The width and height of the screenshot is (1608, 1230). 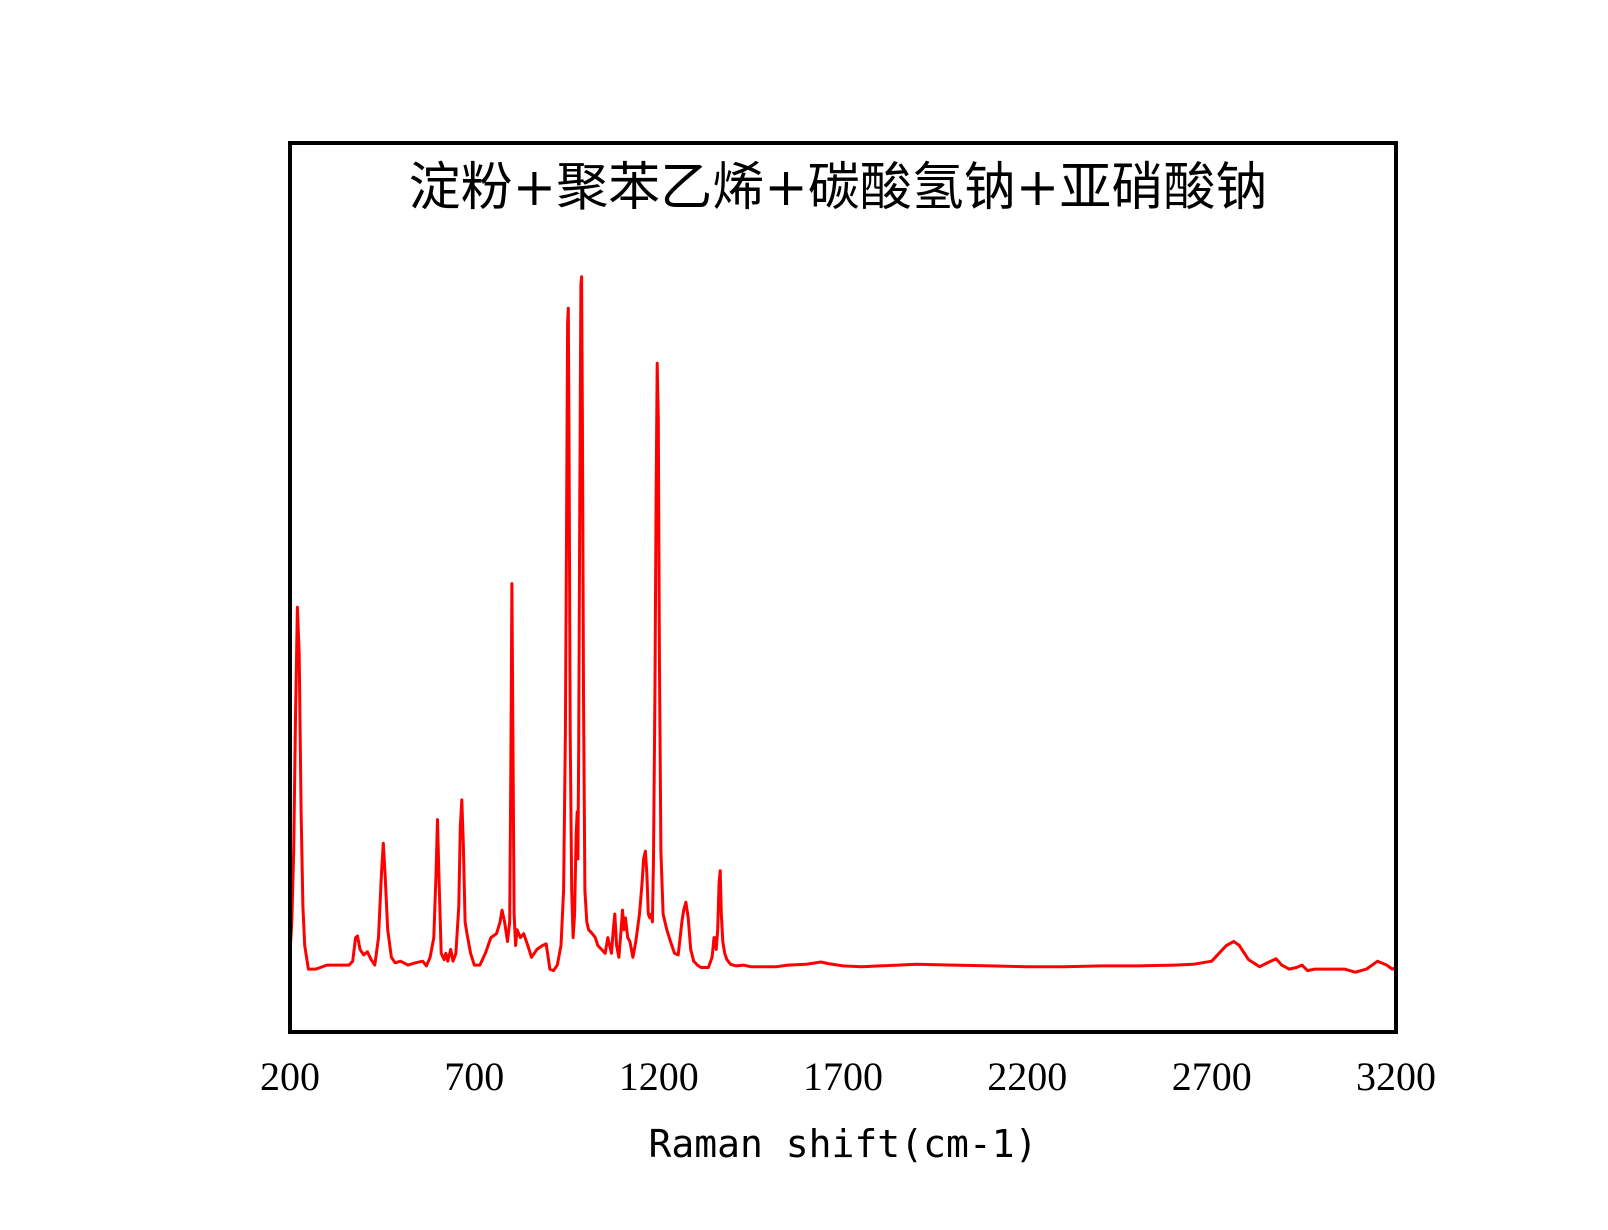 What do you see at coordinates (290, 1076) in the screenshot?
I see `x-tick-label: 200` at bounding box center [290, 1076].